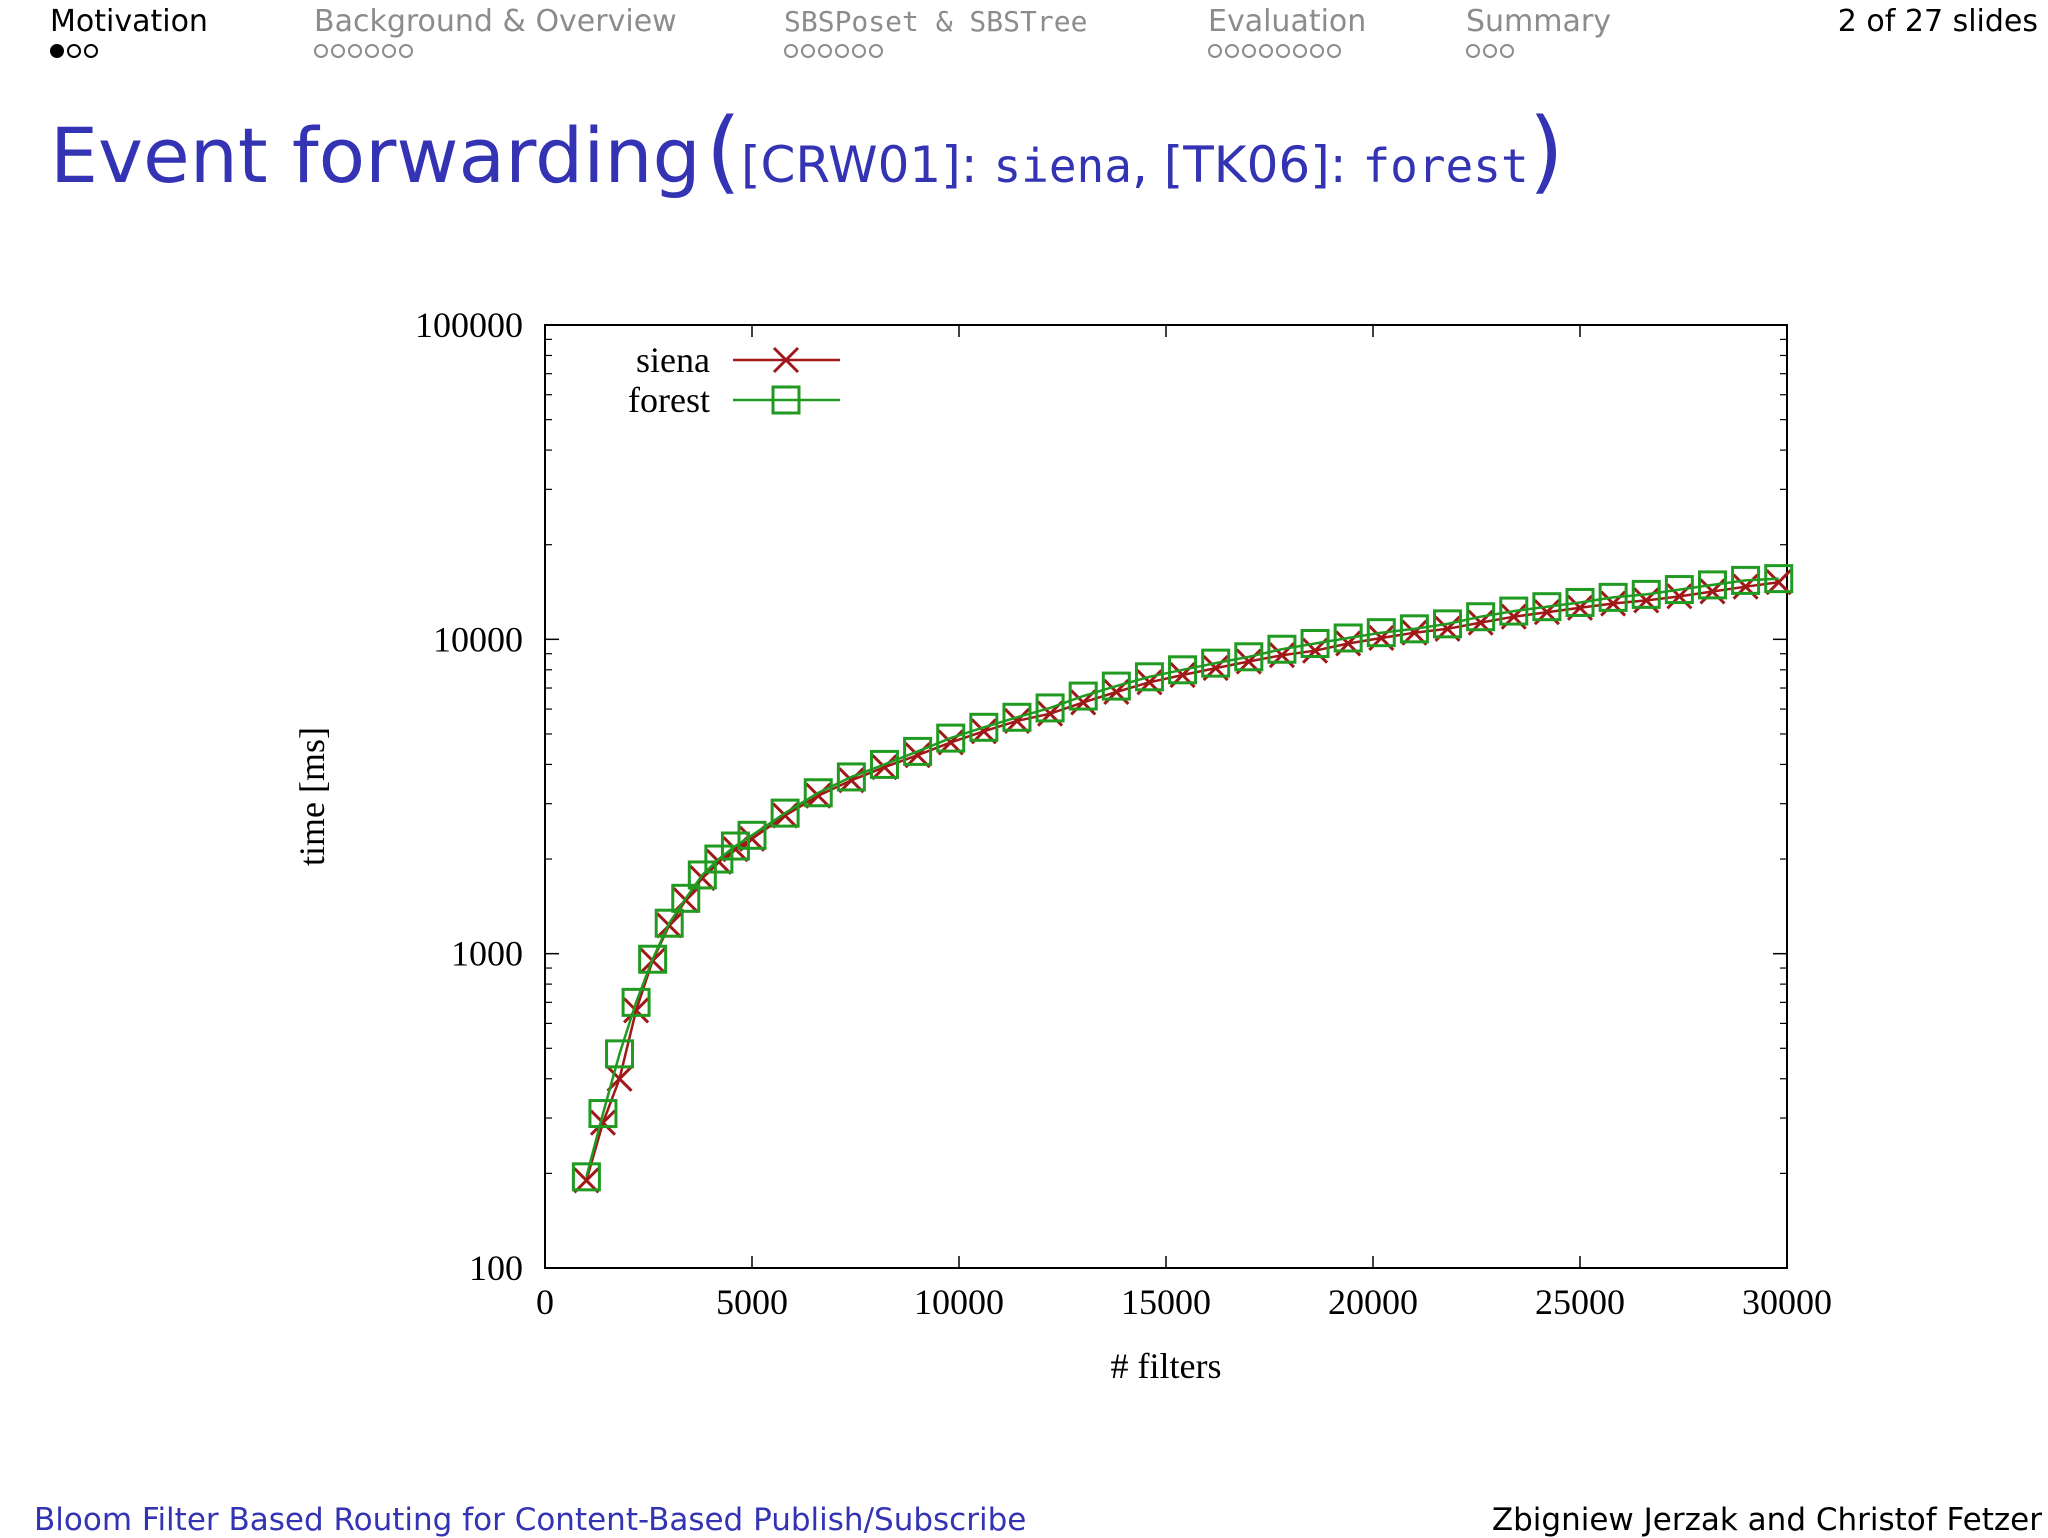 This screenshot has width=2048, height=1538. Describe the element at coordinates (495, 31) in the screenshot. I see `nav-section-background: Background & Overview` at that location.